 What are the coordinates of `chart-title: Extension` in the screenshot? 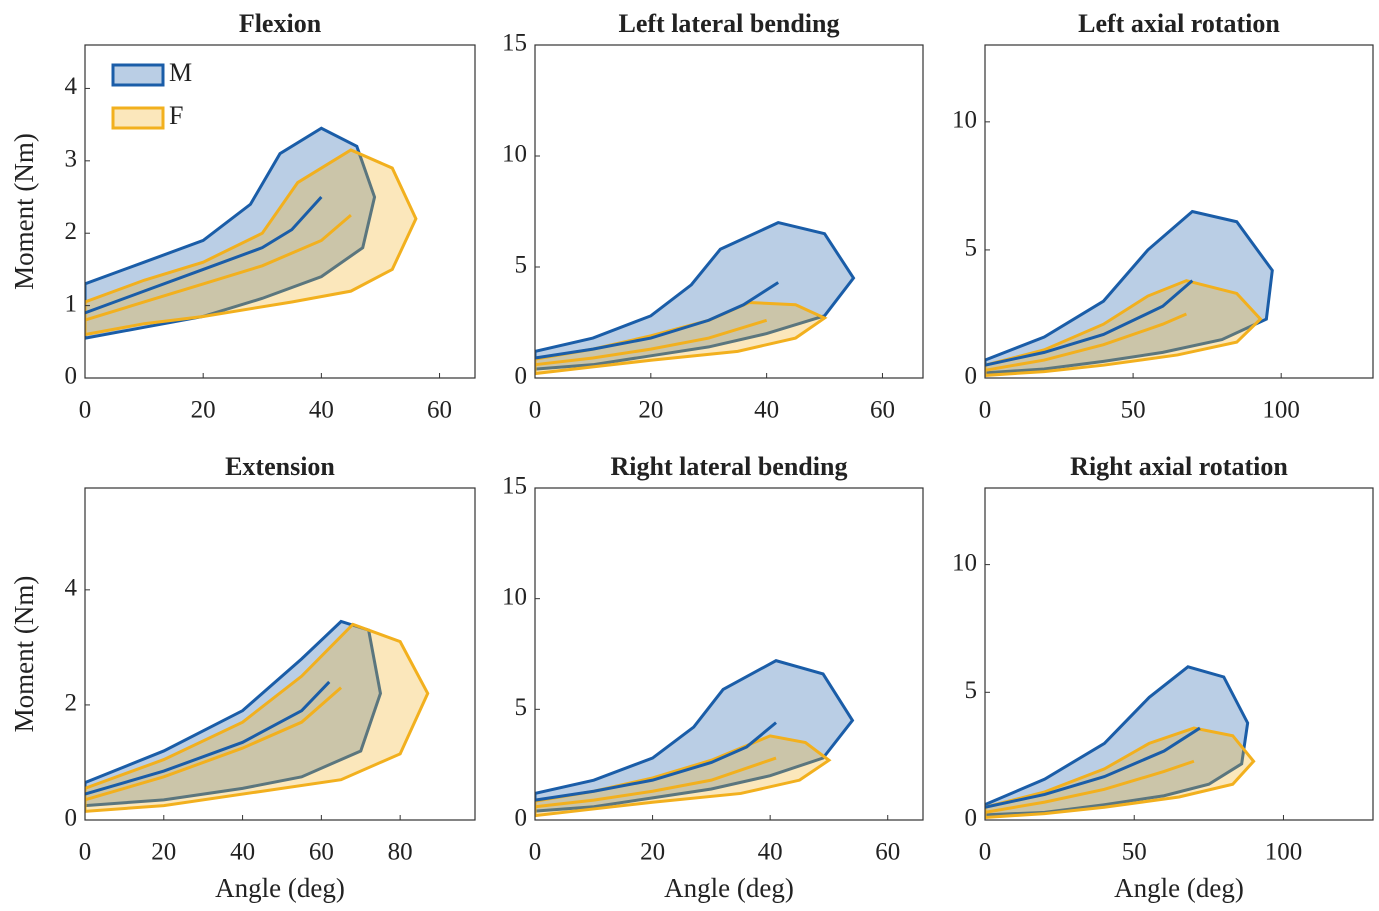 It's located at (280, 466).